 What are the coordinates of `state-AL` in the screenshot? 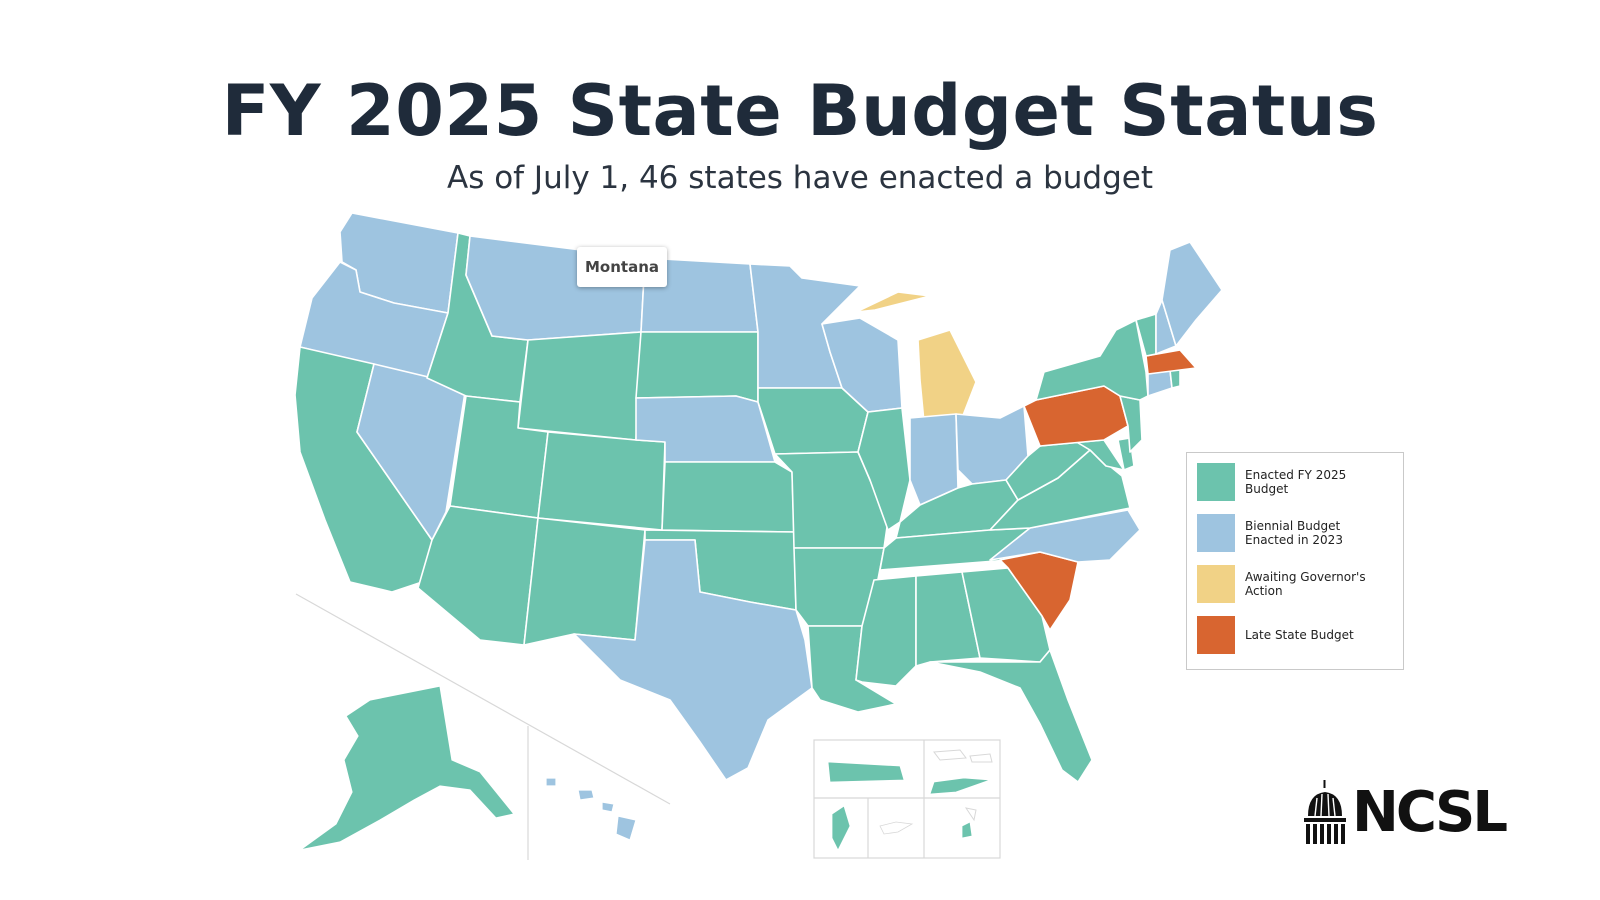 It's located at (948, 619).